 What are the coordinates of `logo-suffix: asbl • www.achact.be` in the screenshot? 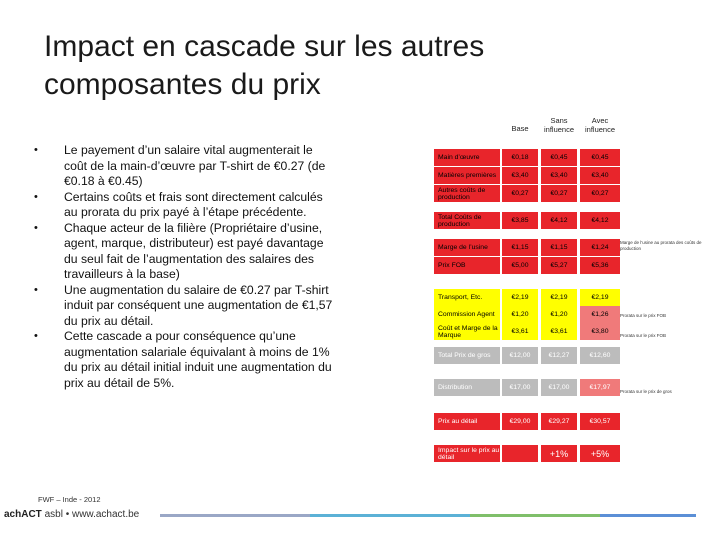 It's located at (90, 514).